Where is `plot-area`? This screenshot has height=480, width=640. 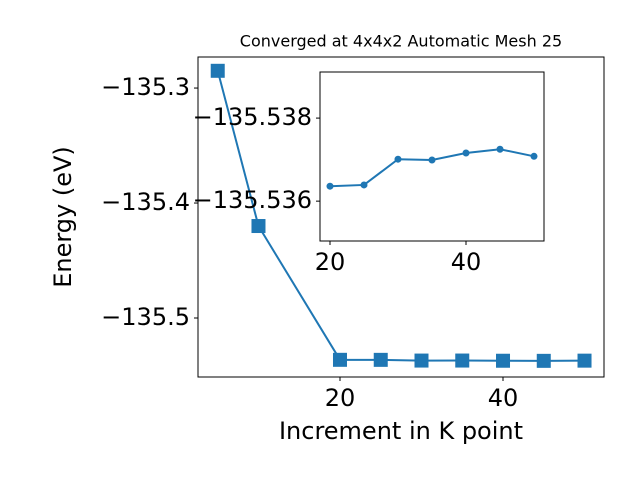 plot-area is located at coordinates (432, 156).